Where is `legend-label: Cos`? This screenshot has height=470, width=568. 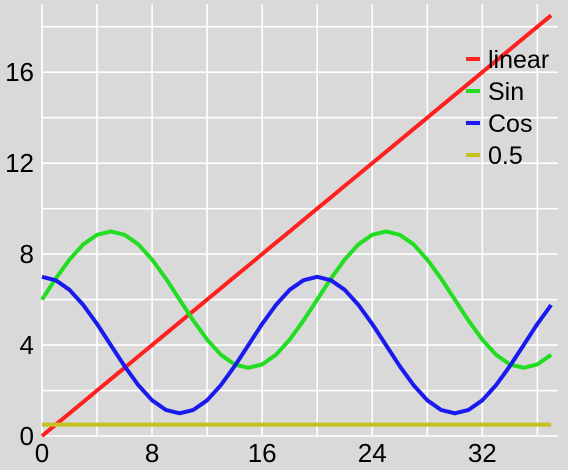
legend-label: Cos is located at coordinates (510, 124).